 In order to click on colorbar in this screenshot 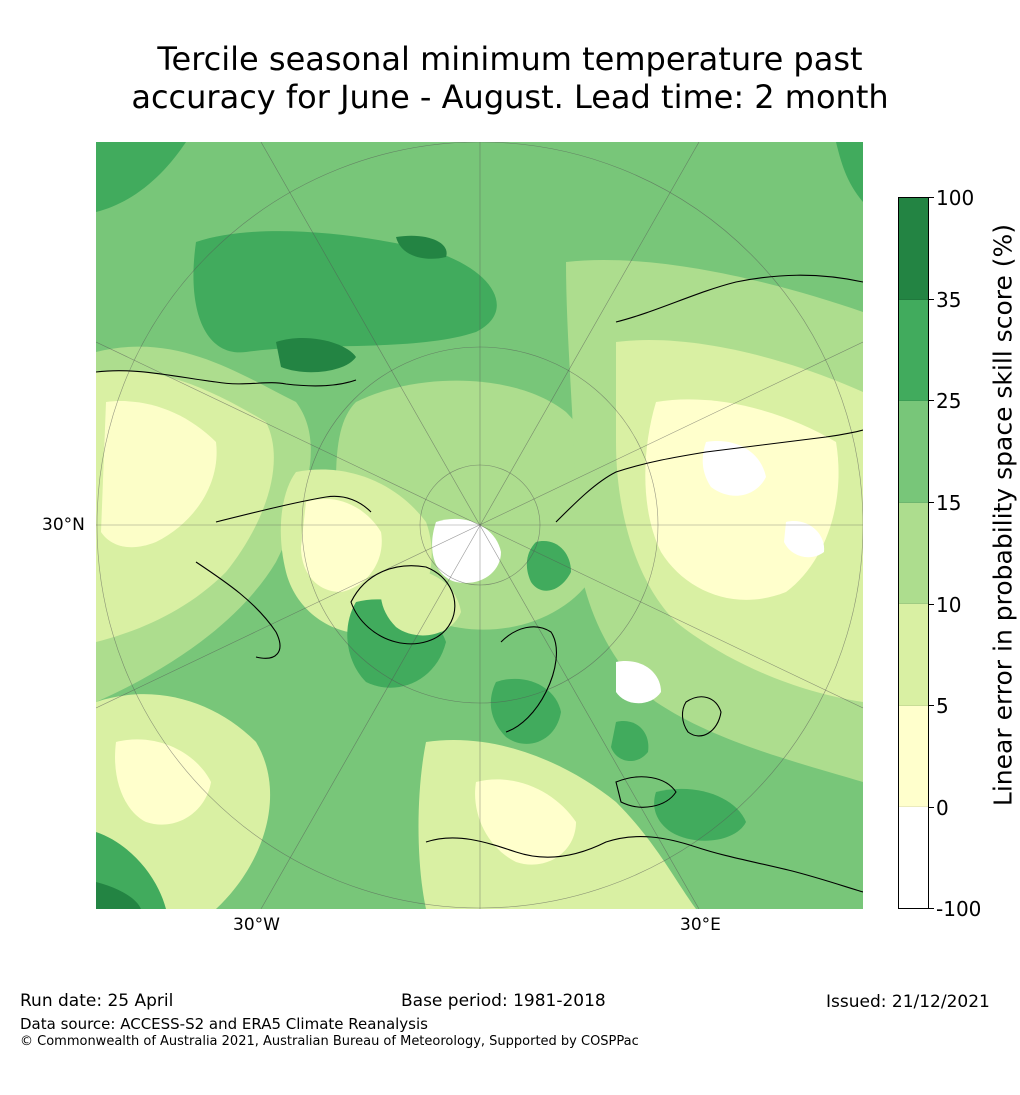, I will do `click(913, 553)`.